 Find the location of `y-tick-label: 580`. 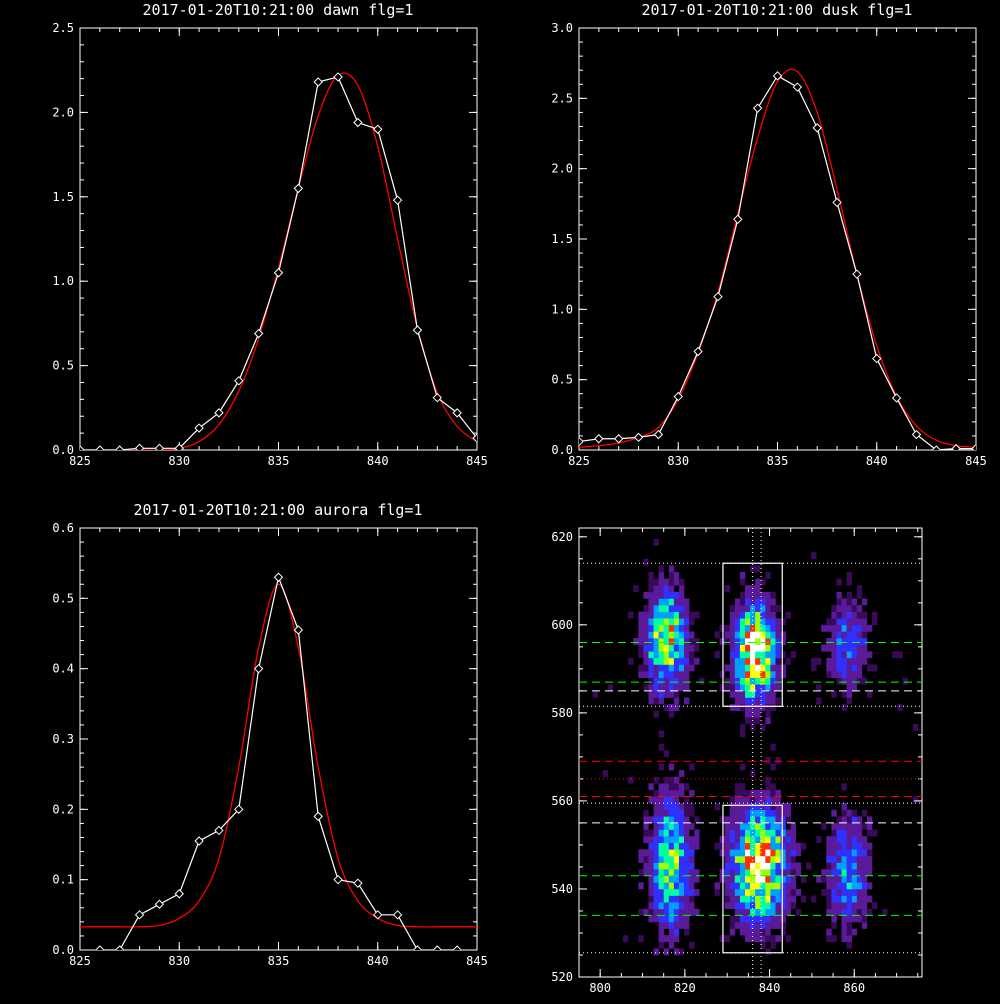

y-tick-label: 580 is located at coordinates (562, 713).